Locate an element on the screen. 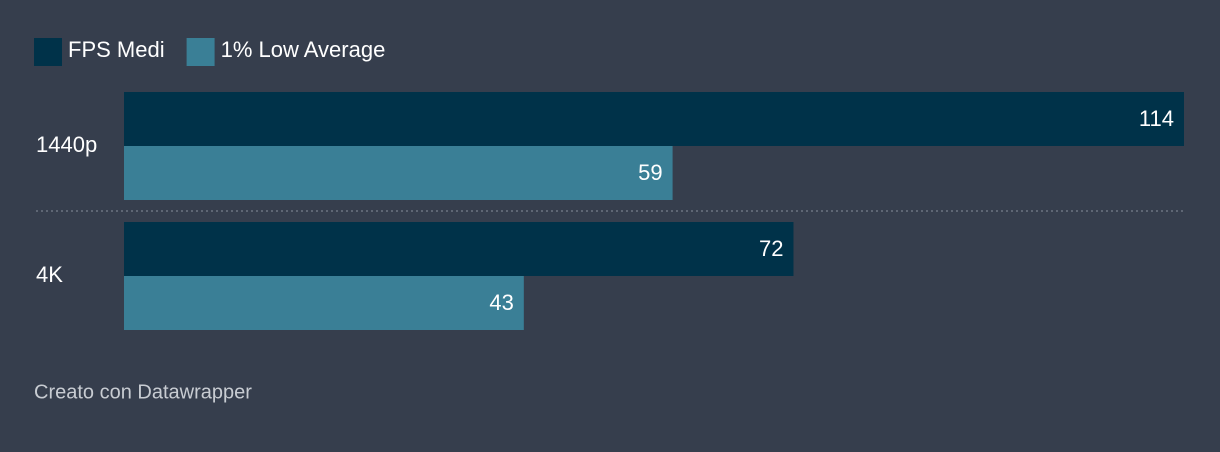 The width and height of the screenshot is (1220, 452). value-label: 72 is located at coordinates (771, 248).